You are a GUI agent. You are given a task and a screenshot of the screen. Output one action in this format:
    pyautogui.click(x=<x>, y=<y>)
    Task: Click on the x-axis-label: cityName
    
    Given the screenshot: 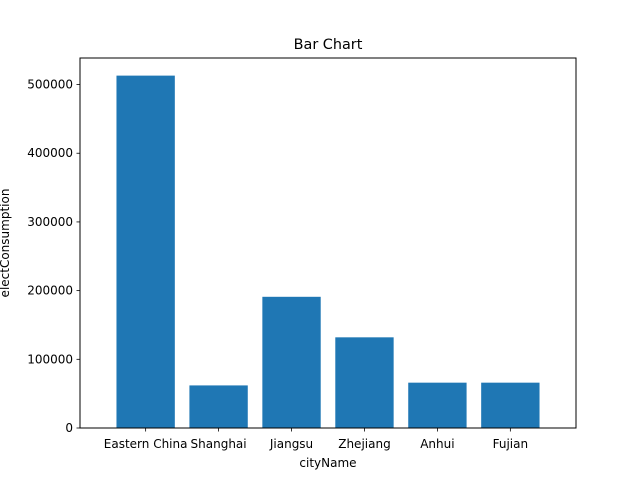 What is the action you would take?
    pyautogui.click(x=327, y=463)
    